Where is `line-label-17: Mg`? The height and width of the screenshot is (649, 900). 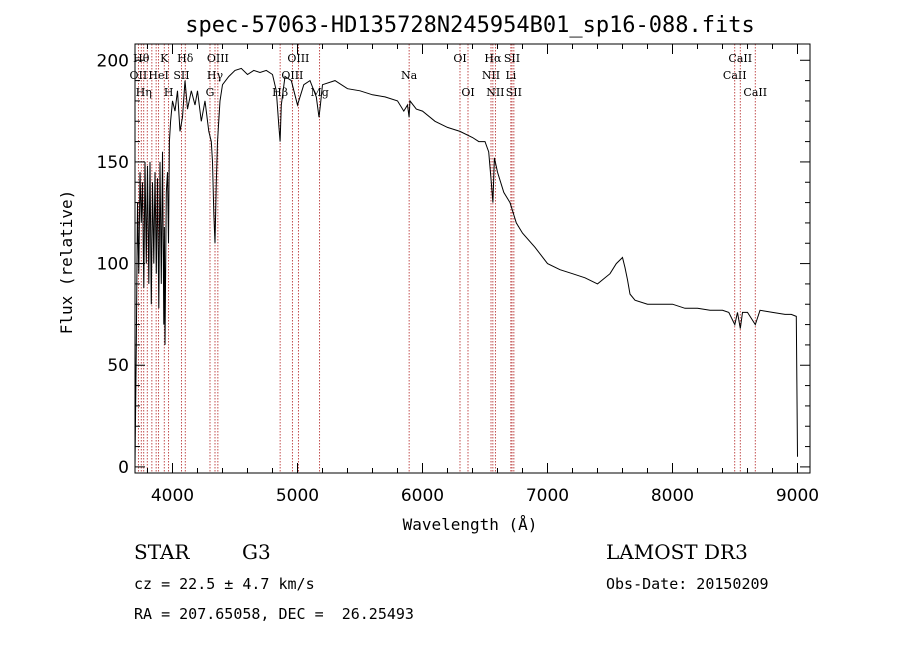 line-label-17: Mg is located at coordinates (319, 92).